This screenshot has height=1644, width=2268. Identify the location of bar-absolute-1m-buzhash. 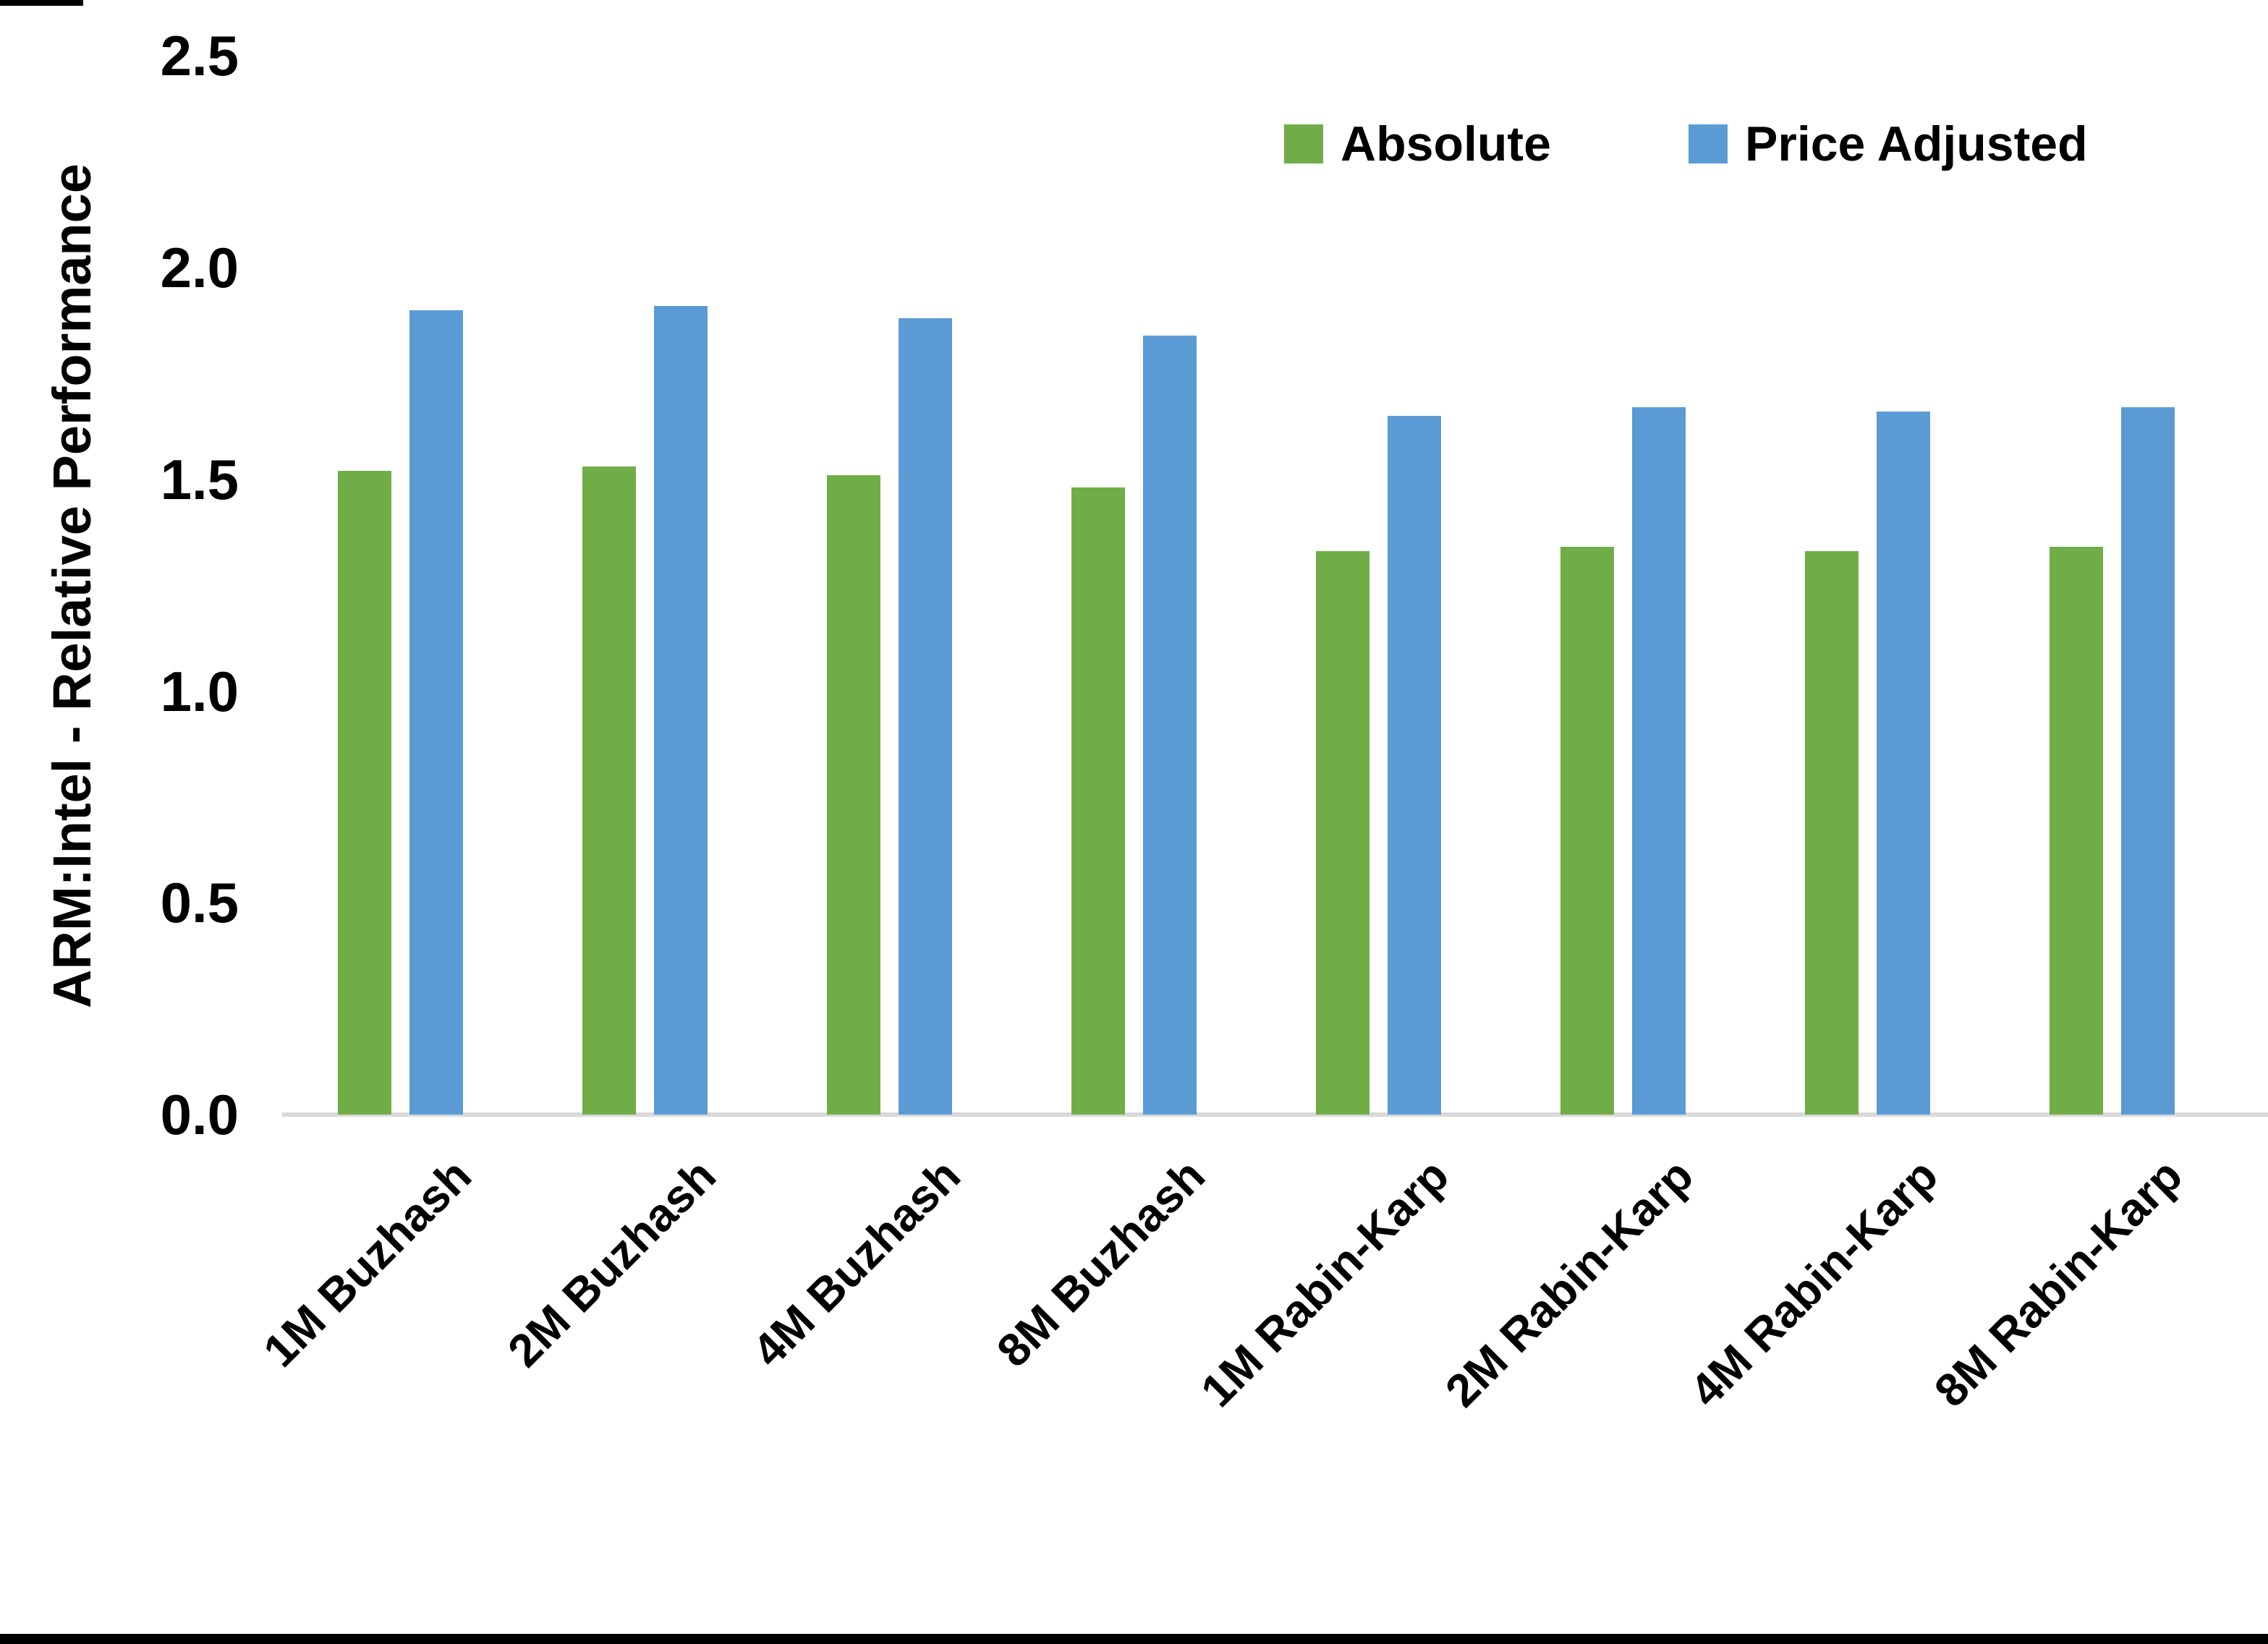
(364, 793).